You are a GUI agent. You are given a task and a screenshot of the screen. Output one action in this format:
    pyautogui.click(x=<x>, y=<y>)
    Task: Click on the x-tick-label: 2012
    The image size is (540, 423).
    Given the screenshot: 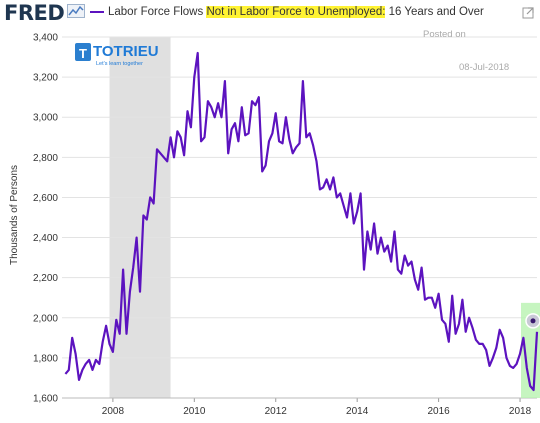 What is the action you would take?
    pyautogui.click(x=276, y=411)
    